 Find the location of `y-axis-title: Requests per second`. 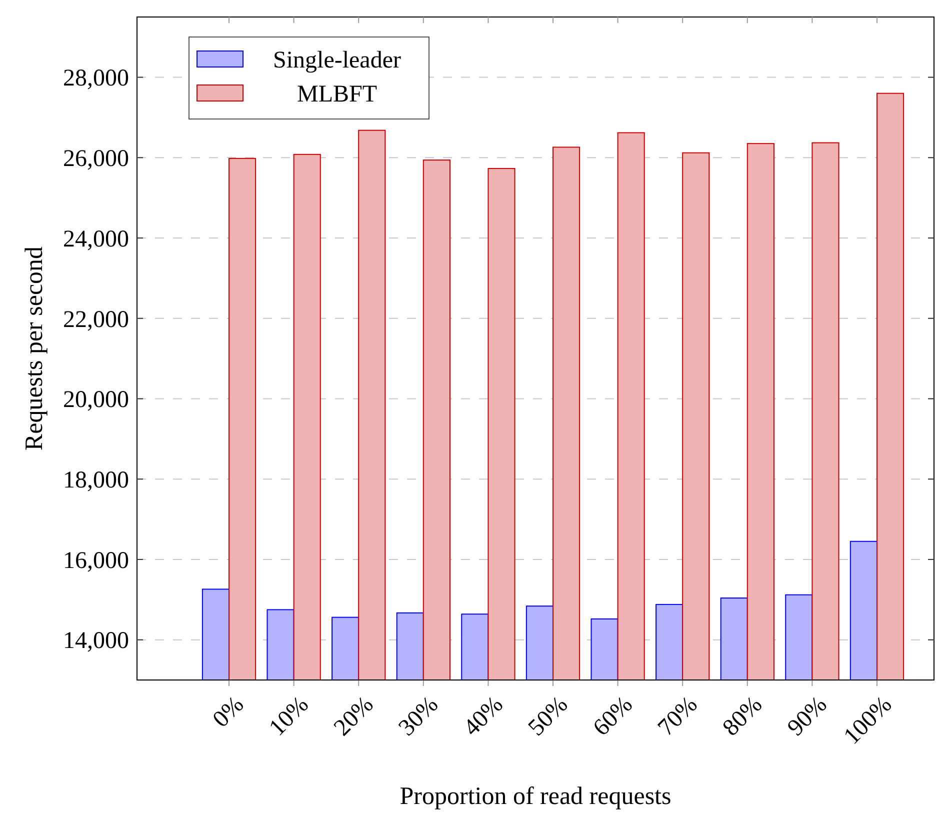

y-axis-title: Requests per second is located at coordinates (34, 348).